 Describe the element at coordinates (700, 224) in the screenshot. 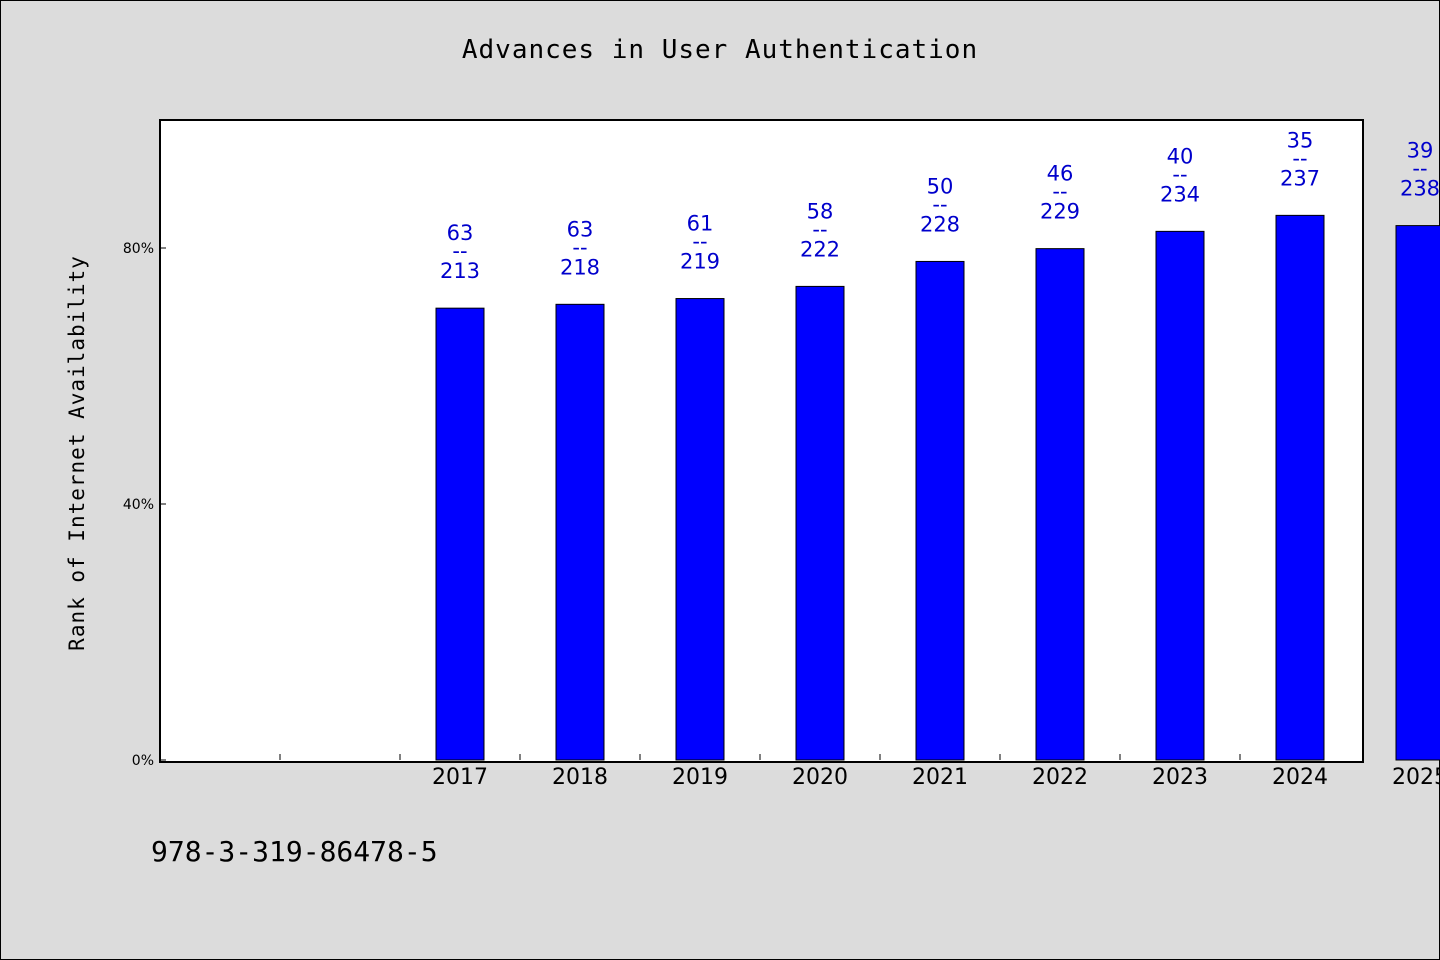

I see `data-label-top: 61` at that location.